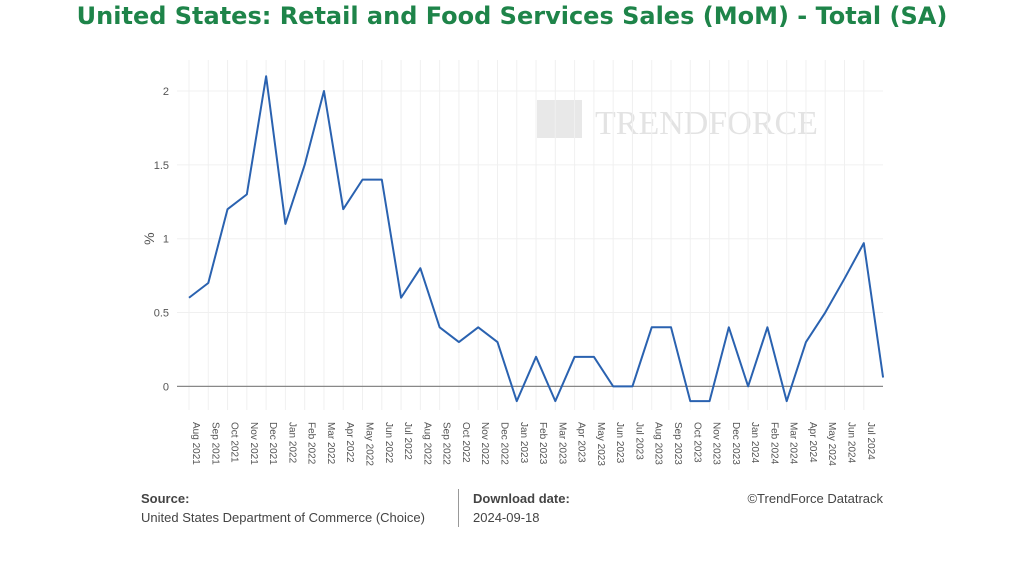  Describe the element at coordinates (165, 498) in the screenshot. I see `source-label: Source:` at that location.